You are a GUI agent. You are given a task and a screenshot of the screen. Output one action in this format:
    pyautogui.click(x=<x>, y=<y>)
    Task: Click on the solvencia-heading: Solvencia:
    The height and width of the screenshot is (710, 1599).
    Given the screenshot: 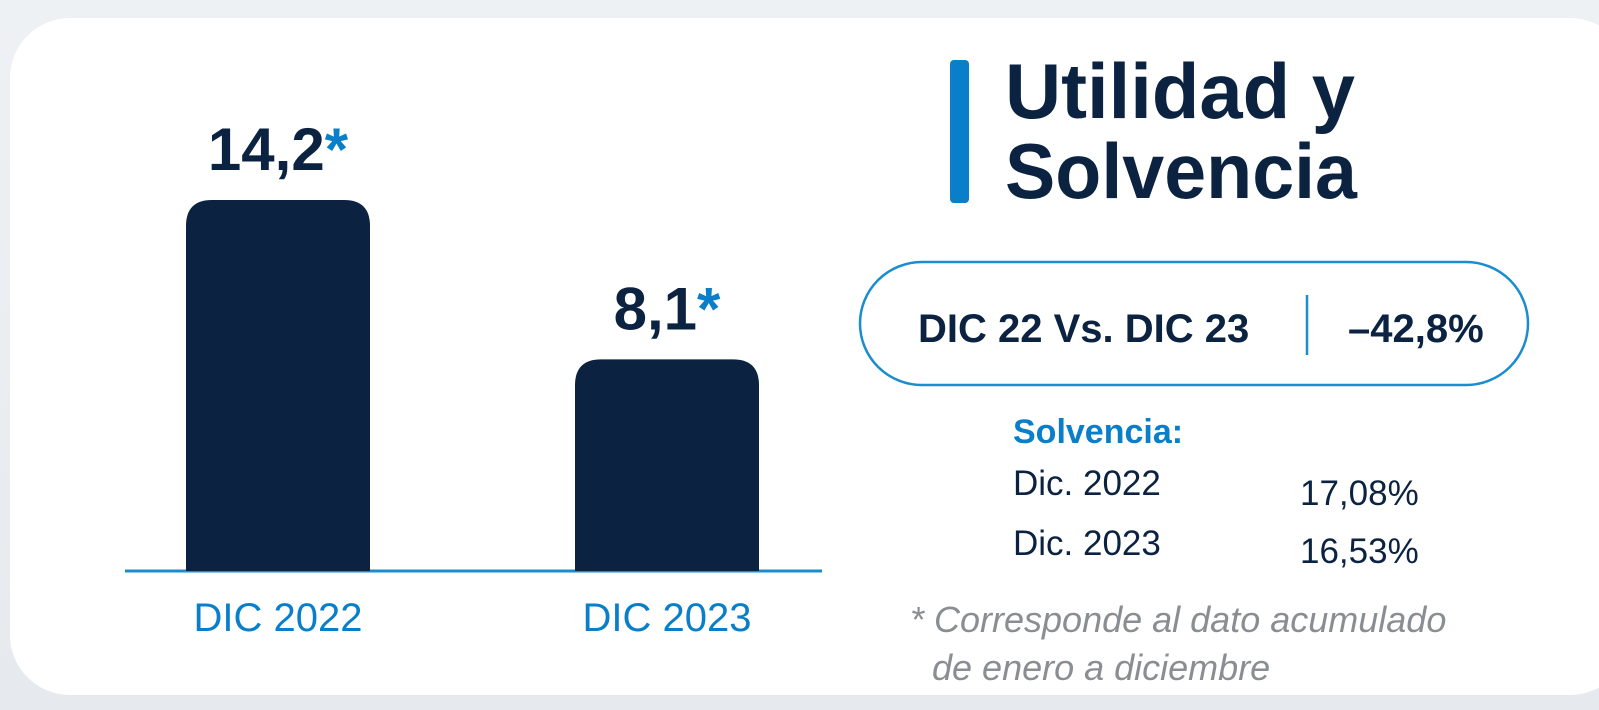 What is the action you would take?
    pyautogui.click(x=1098, y=432)
    